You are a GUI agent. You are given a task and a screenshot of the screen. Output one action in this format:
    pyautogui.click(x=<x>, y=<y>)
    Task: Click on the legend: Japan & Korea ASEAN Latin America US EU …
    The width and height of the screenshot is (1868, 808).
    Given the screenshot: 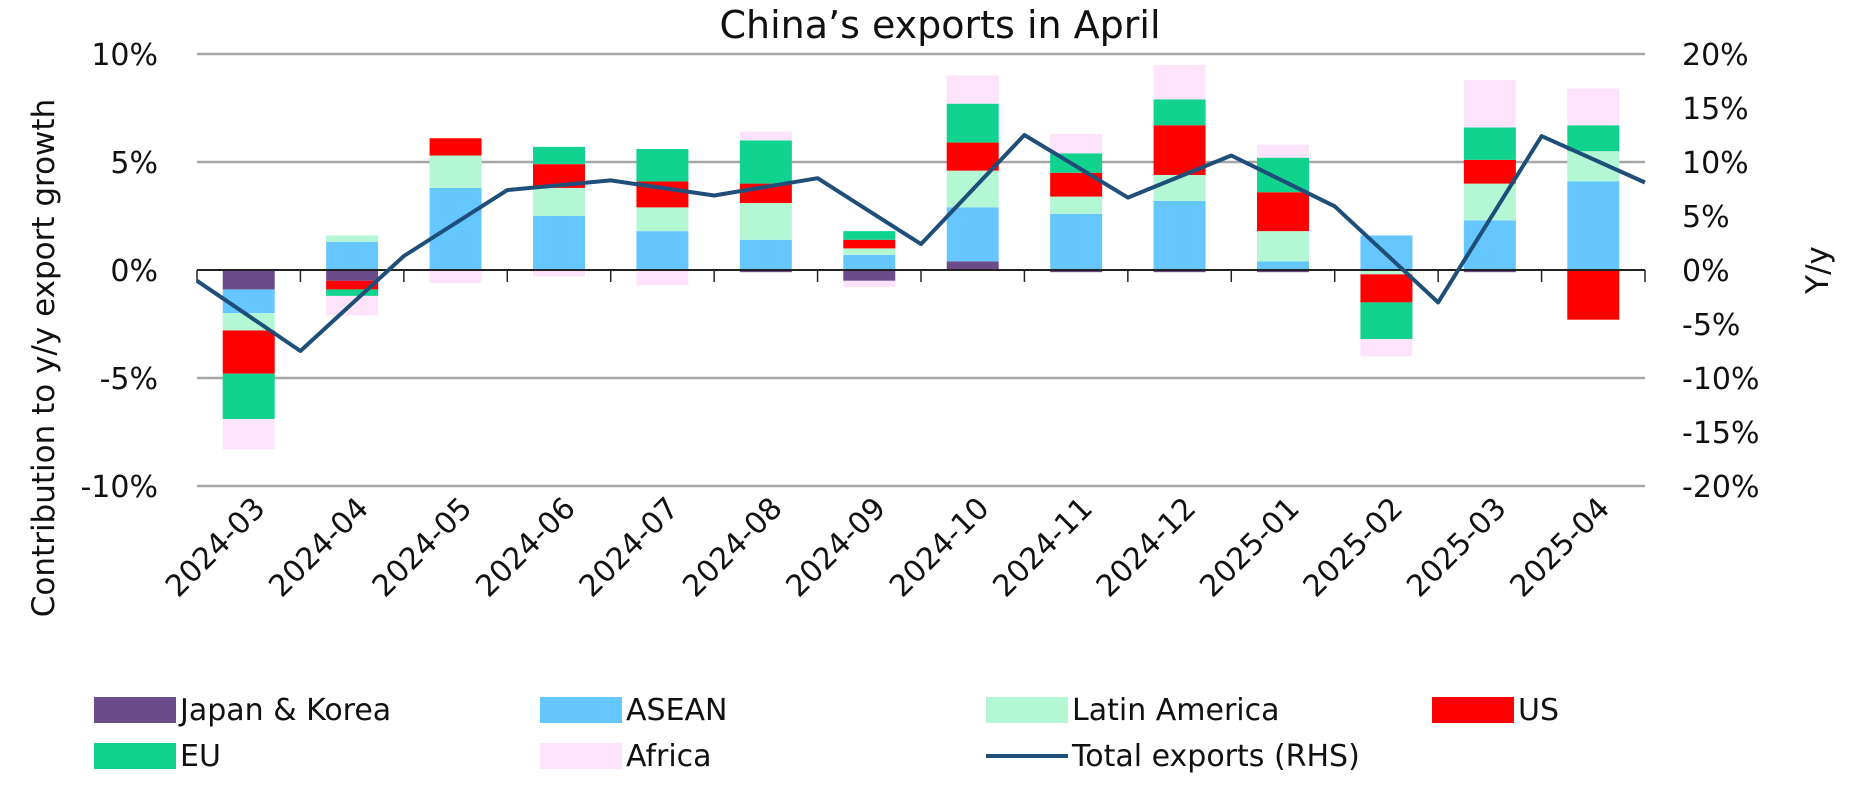 What is the action you would take?
    pyautogui.click(x=844, y=740)
    